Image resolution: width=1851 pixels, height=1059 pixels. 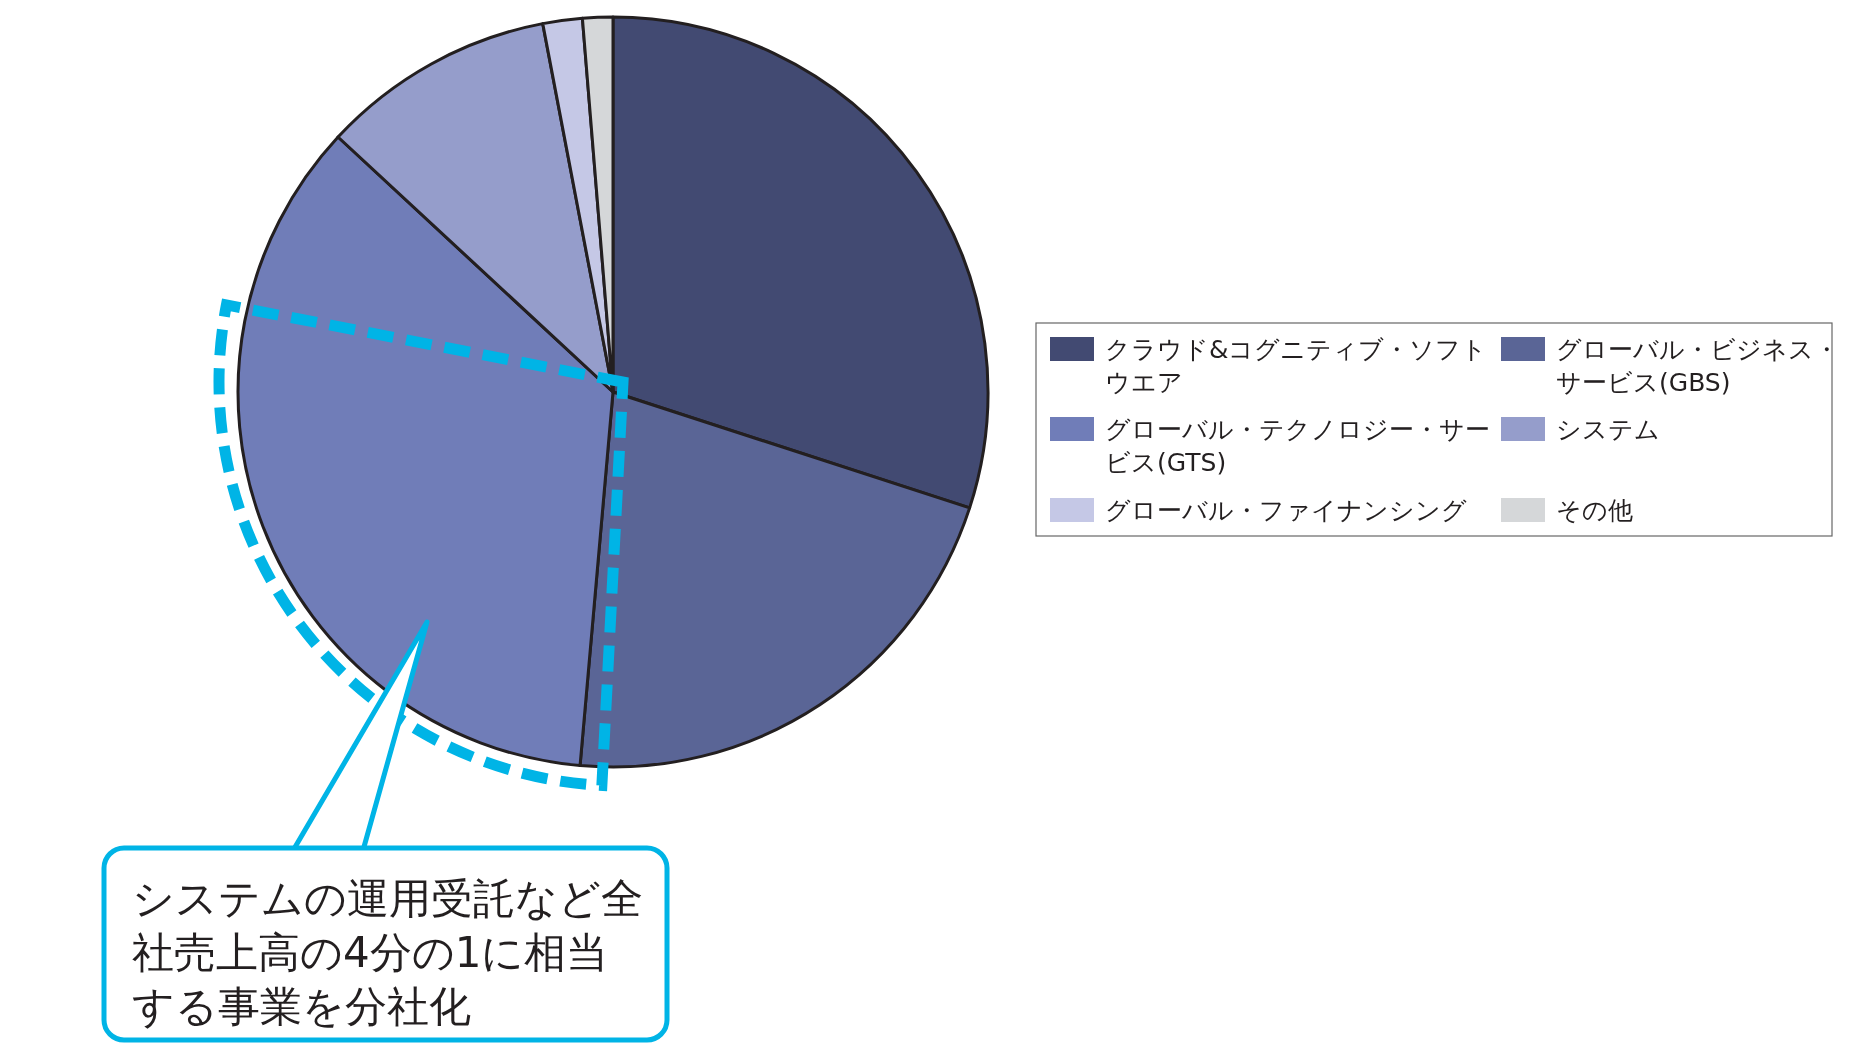 What do you see at coordinates (387, 952) in the screenshot?
I see `text: システムの運用受託など全社売上高の4分の1に相当する事業を分社化` at bounding box center [387, 952].